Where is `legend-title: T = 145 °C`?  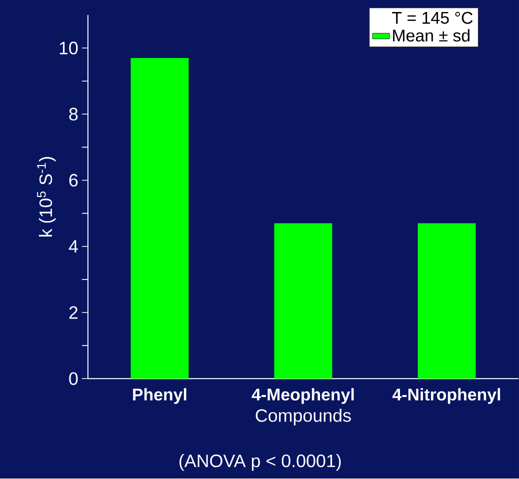 legend-title: T = 145 °C is located at coordinates (432, 18).